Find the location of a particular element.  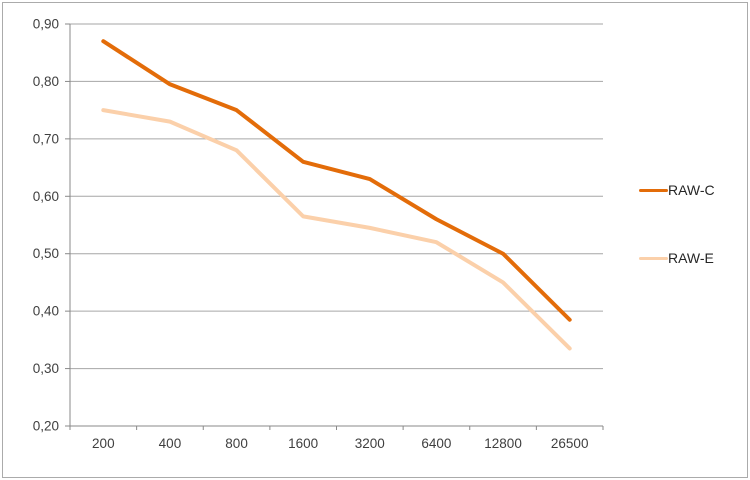

x-tick-label: 26500 is located at coordinates (570, 443).